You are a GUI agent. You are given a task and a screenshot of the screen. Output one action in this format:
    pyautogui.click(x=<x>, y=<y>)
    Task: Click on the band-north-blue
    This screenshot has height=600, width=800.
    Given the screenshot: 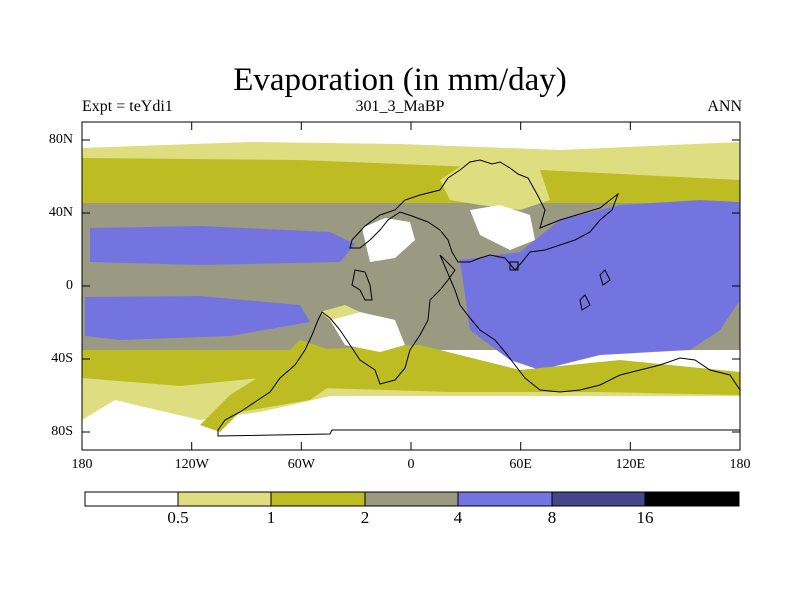 What is the action you would take?
    pyautogui.click(x=222, y=245)
    